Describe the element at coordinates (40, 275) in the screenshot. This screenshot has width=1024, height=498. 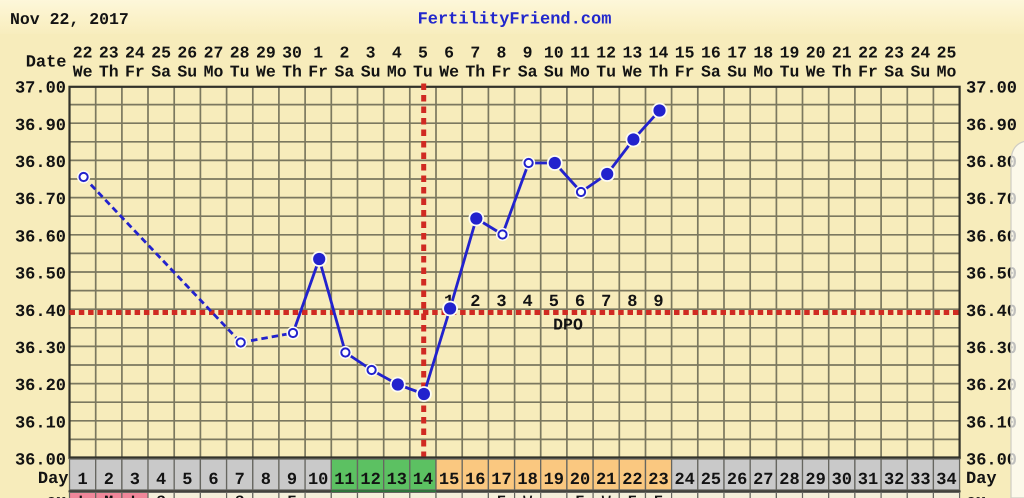
I see `svg-text: 36.50` at that location.